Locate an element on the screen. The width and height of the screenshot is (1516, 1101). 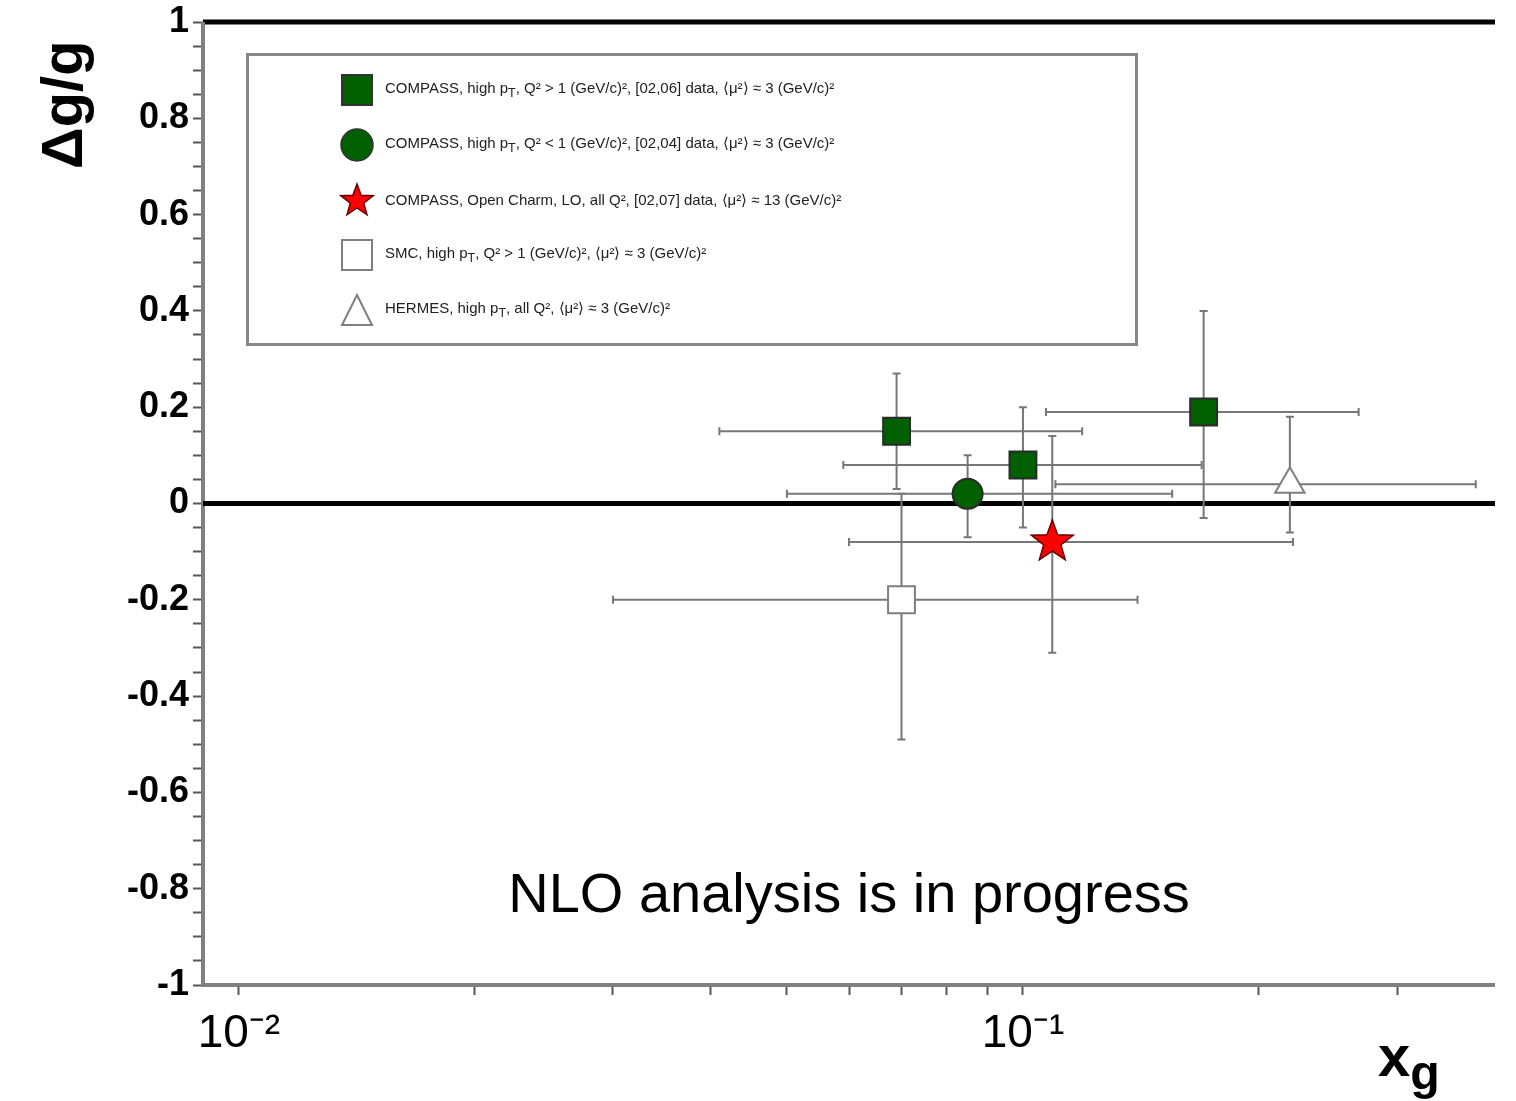
legend-label: COMPASS, high p$_{T}$, Q² < 1 (GeV/c)², [02,04] data, ⟨μ²⟩ ≈ 3 (GeV/c)² is located at coordinates (610, 144).